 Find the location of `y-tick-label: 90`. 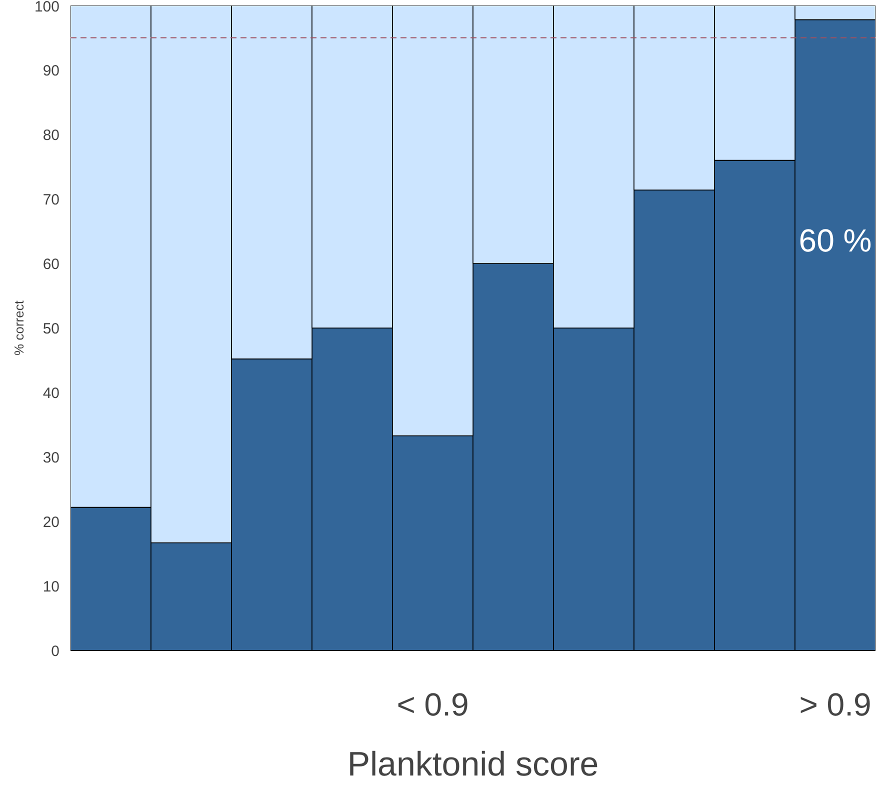

y-tick-label: 90 is located at coordinates (51, 71).